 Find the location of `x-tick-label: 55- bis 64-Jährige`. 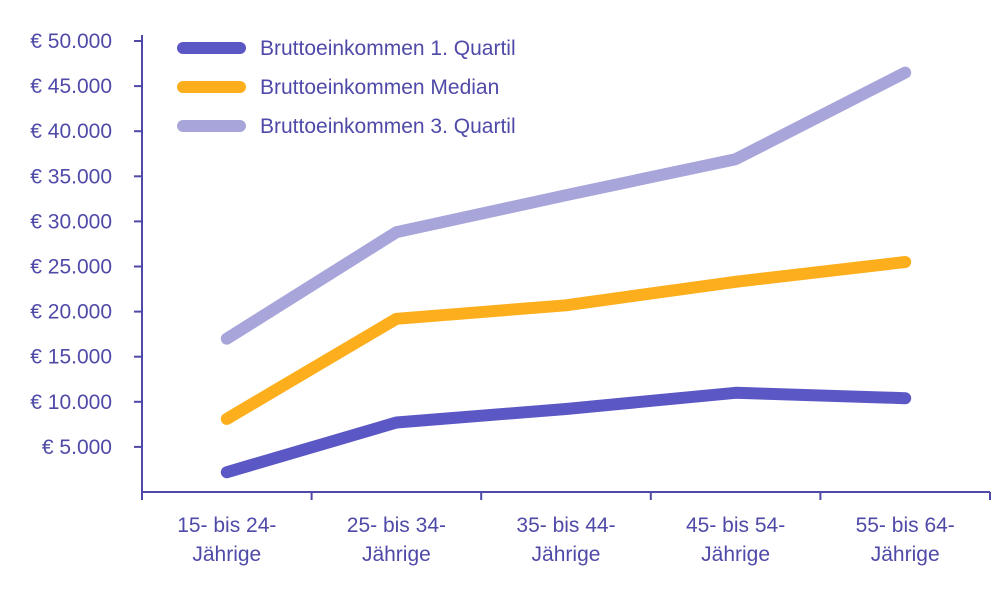

x-tick-label: 55- bis 64-Jährige is located at coordinates (905, 540).